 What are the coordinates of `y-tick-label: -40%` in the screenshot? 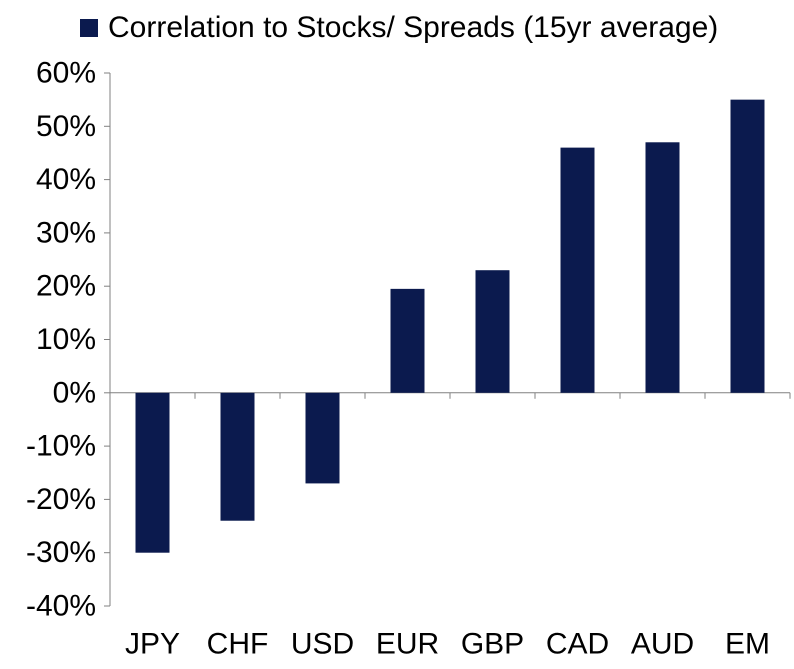 It's located at (61, 606).